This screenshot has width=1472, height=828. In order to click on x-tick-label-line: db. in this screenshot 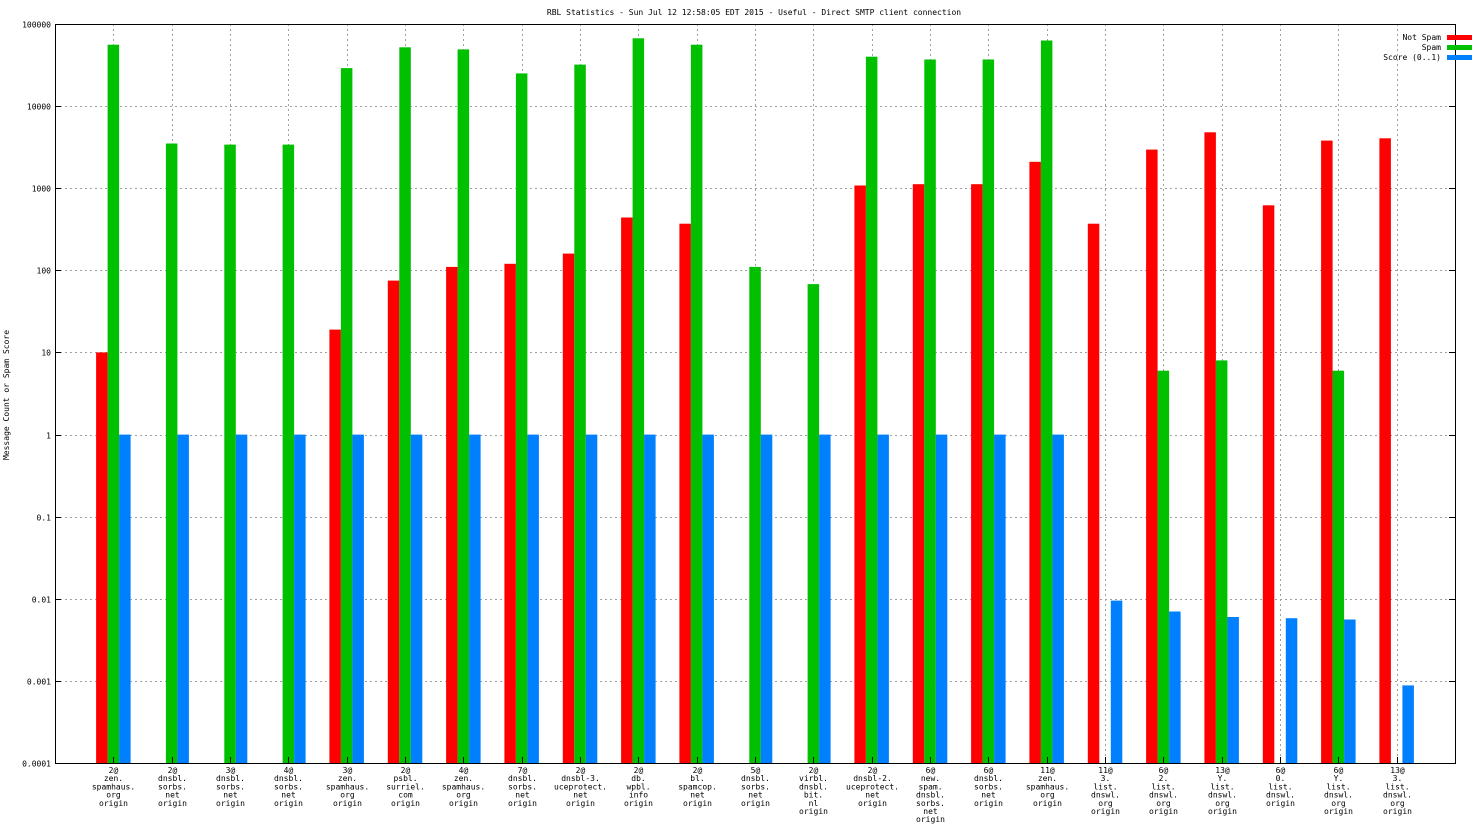, I will do `click(638, 778)`.